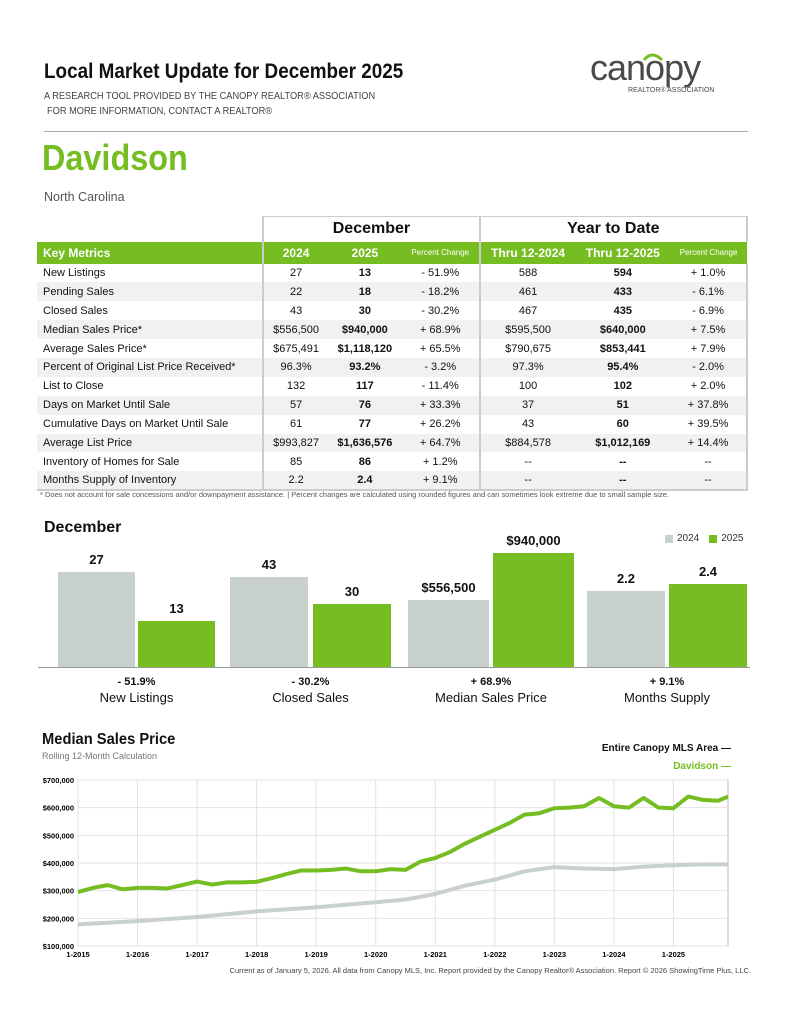  What do you see at coordinates (626, 578) in the screenshot?
I see `bar-label: 2.2` at bounding box center [626, 578].